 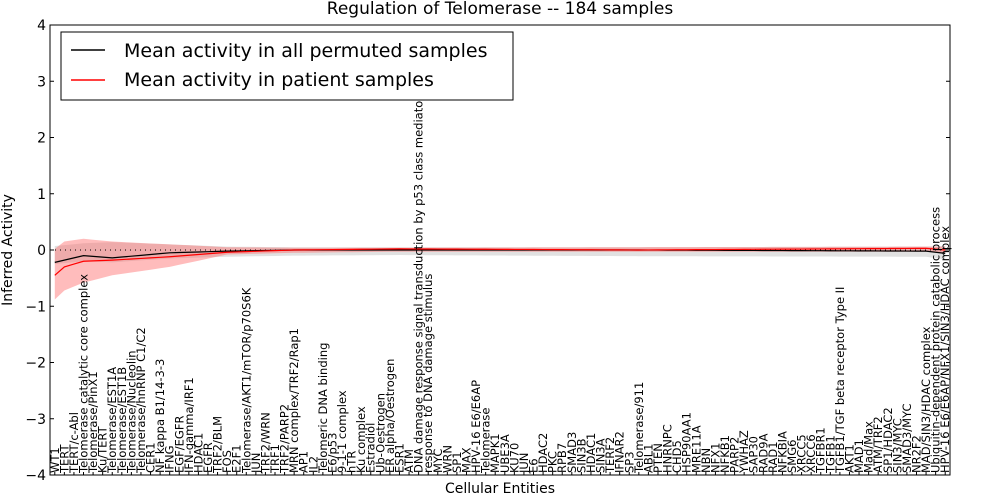 I want to click on entity-label: MAD1, so click(x=859, y=456).